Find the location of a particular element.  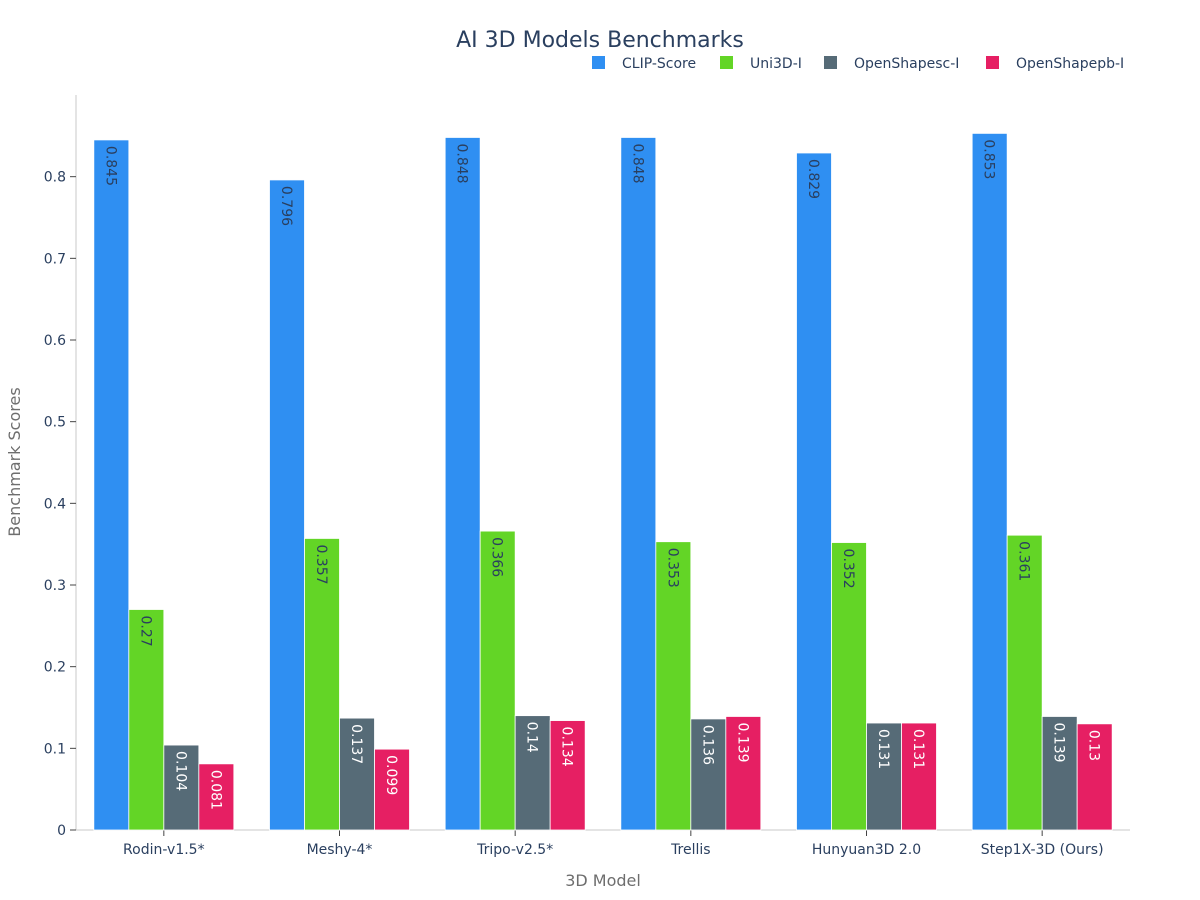

bar-value-label: 0.104 is located at coordinates (180, 771).